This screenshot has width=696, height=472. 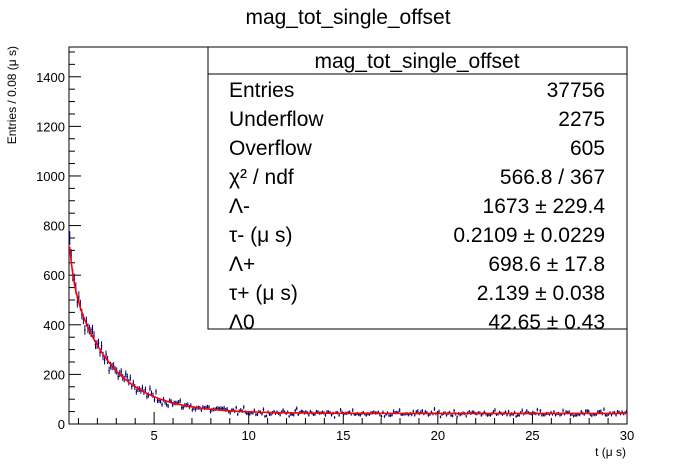 What do you see at coordinates (576, 90) in the screenshot?
I see `stats-row-value: 37756` at bounding box center [576, 90].